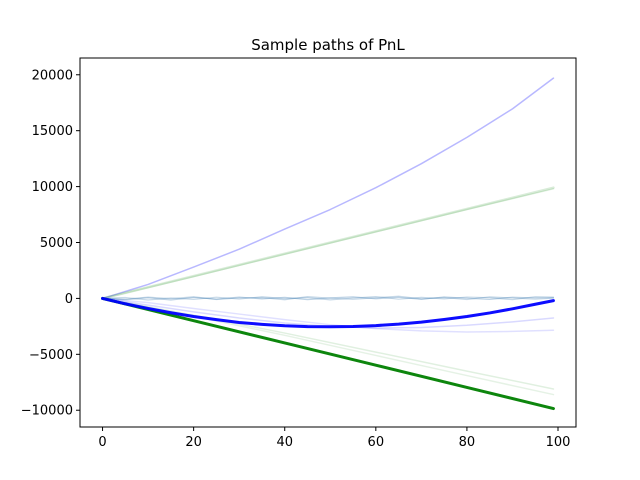  I want to click on x-tick-label: 20, so click(193, 442).